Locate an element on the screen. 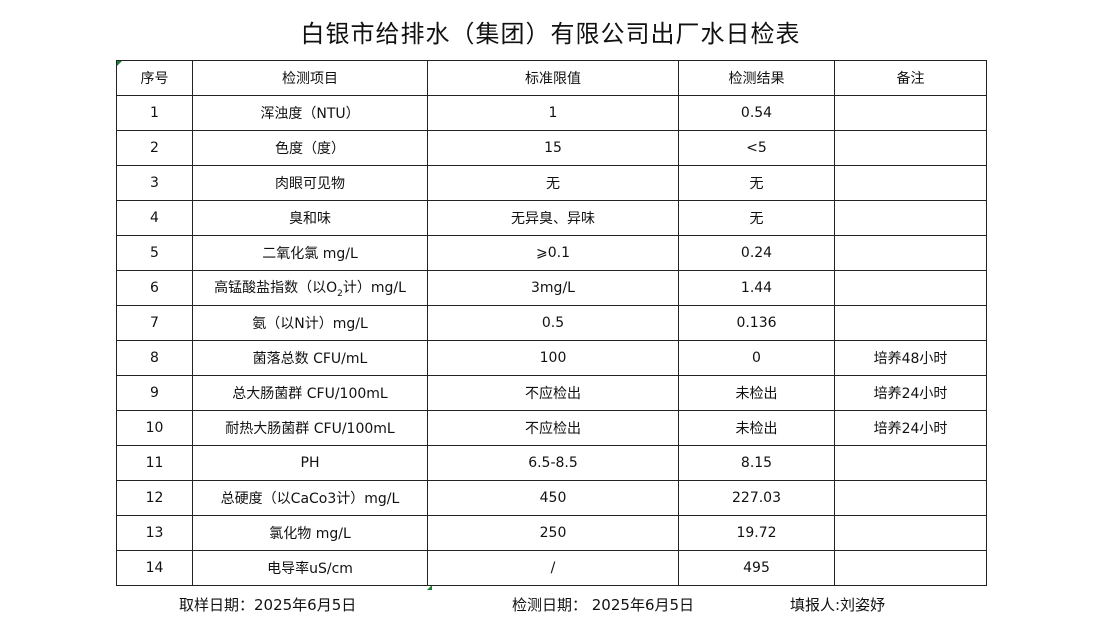 The width and height of the screenshot is (1101, 642). cell-no: 8 is located at coordinates (154, 358).